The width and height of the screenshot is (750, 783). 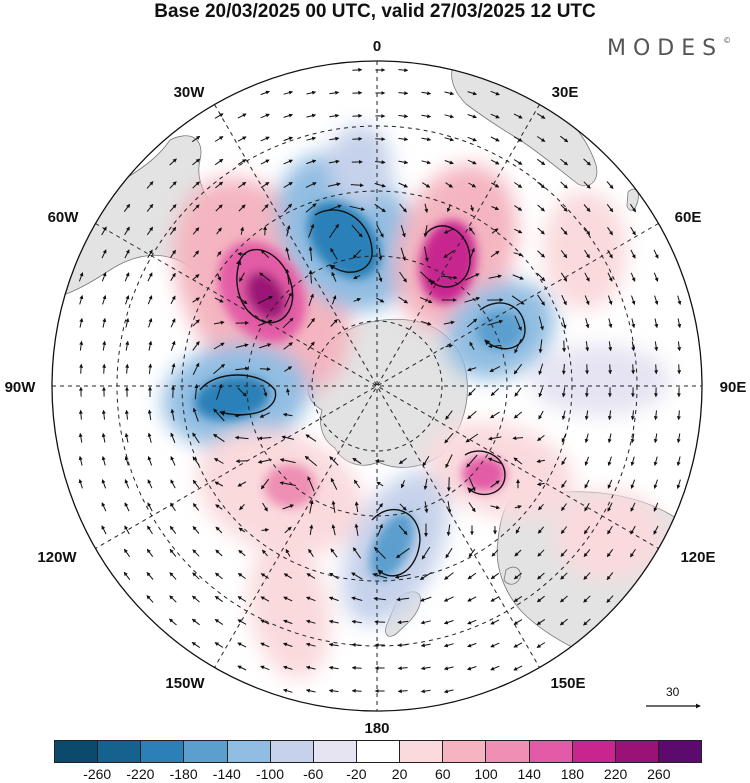 I want to click on madagascar, so click(x=632, y=199).